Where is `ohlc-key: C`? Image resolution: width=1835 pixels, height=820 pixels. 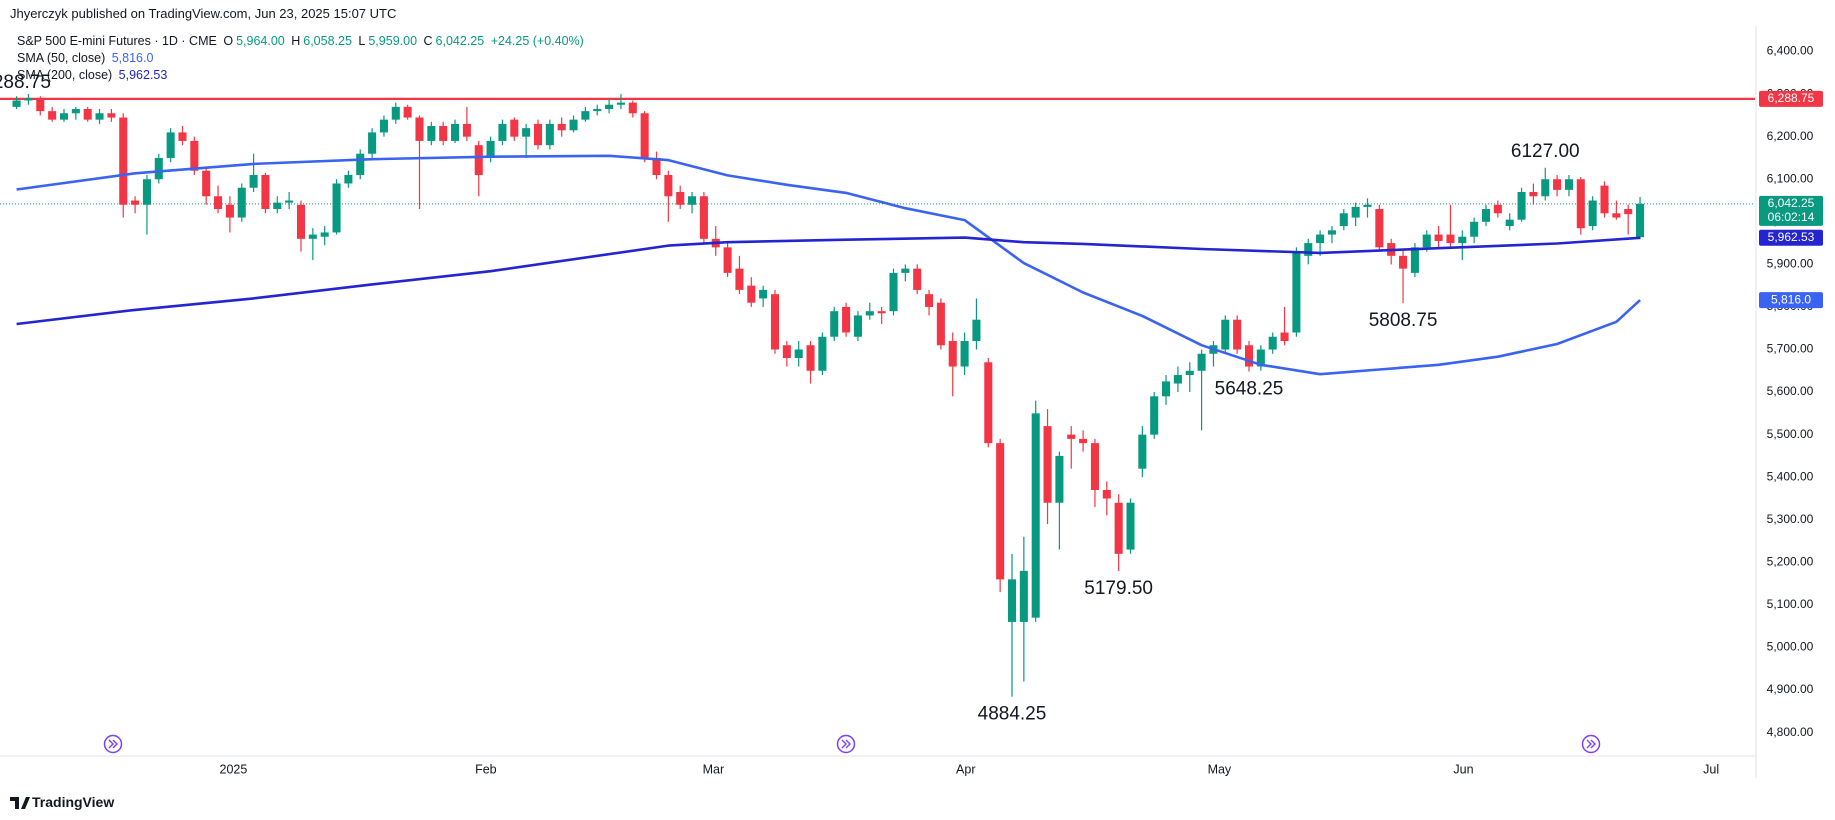 ohlc-key: C is located at coordinates (428, 41).